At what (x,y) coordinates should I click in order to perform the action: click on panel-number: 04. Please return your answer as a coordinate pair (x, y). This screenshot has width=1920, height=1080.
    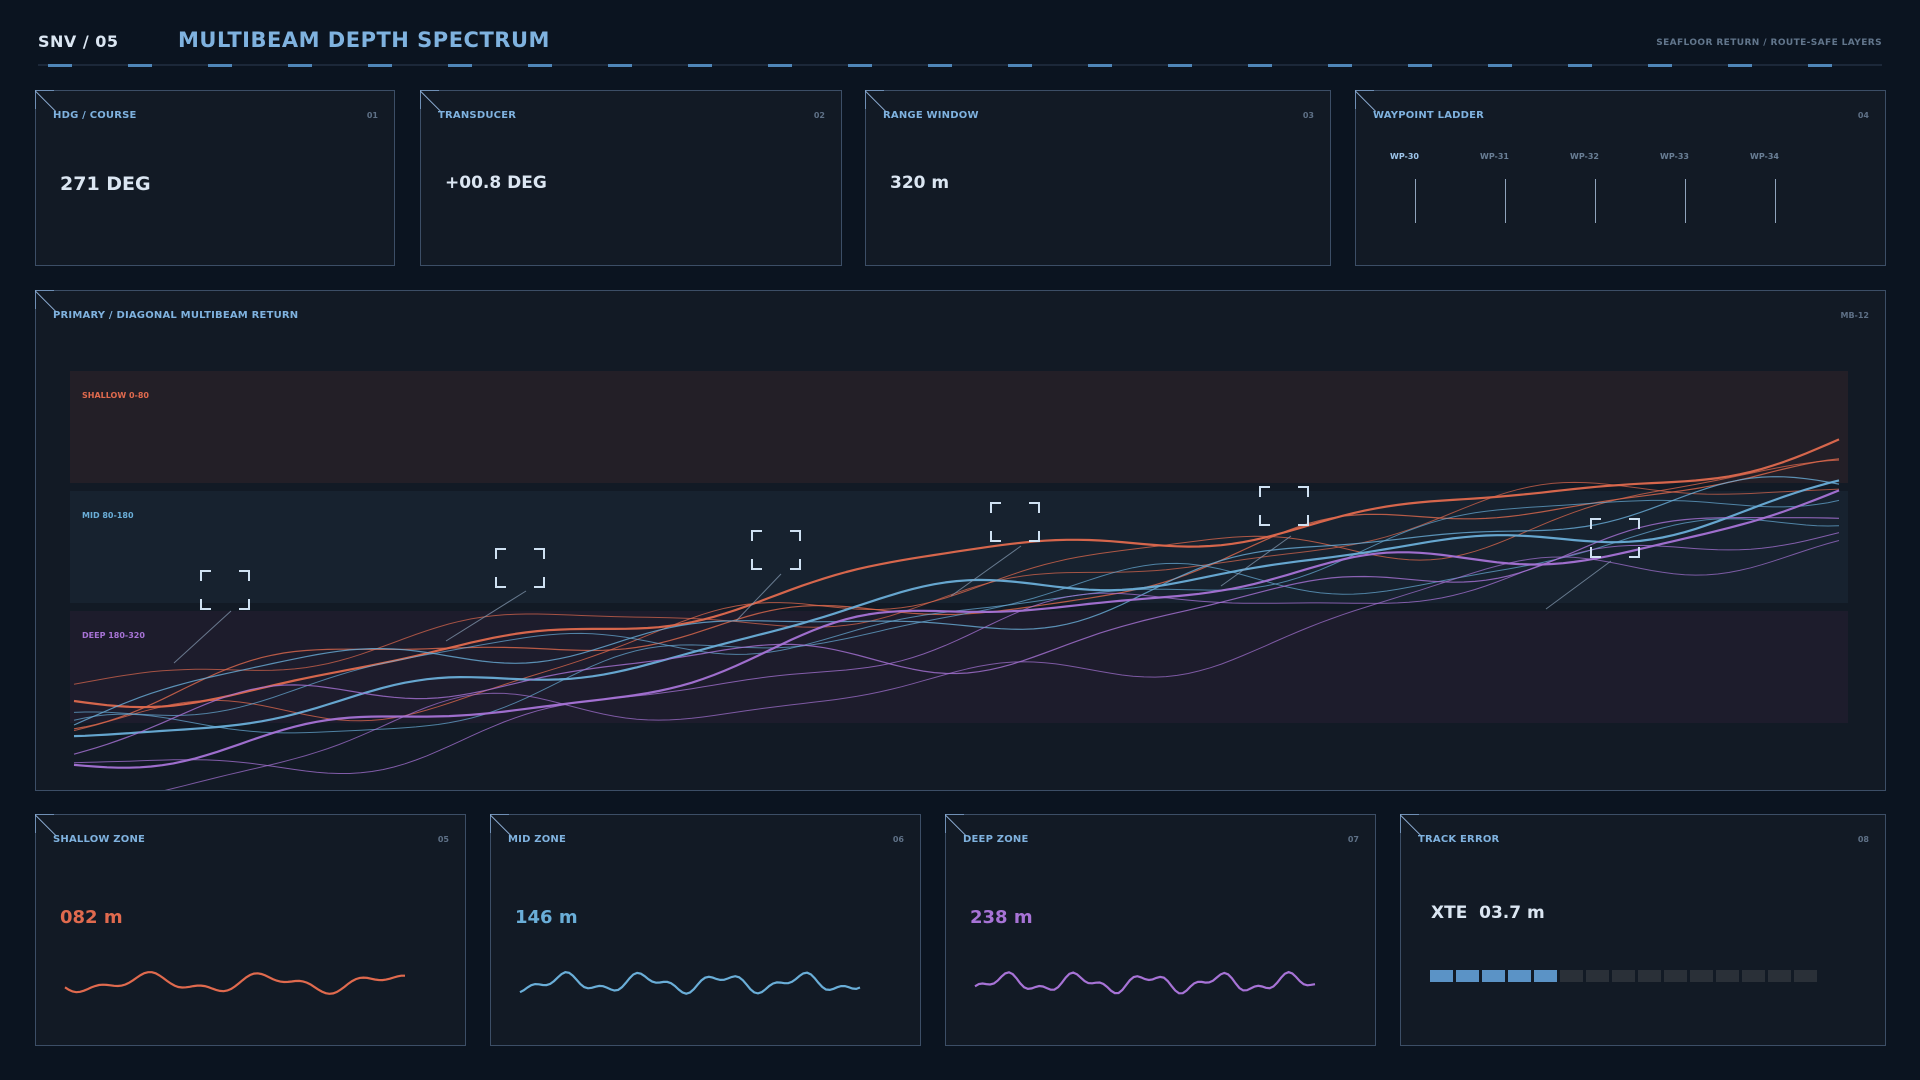
    Looking at the image, I should click on (1863, 115).